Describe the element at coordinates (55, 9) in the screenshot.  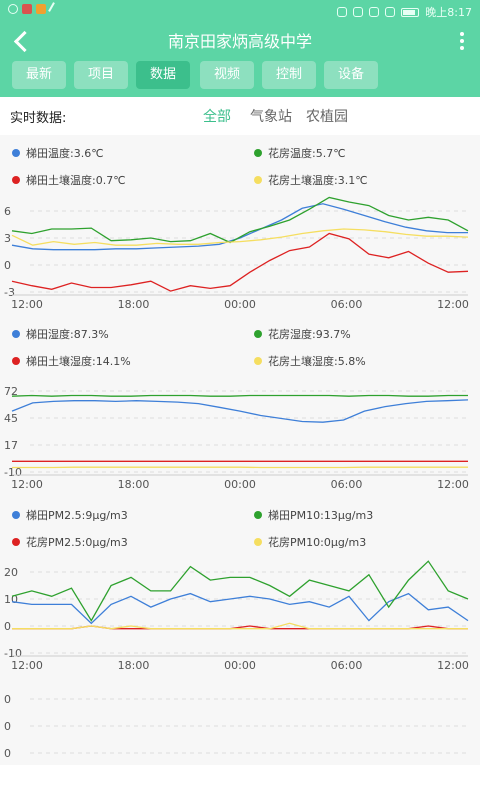
I see `wrench-icon` at that location.